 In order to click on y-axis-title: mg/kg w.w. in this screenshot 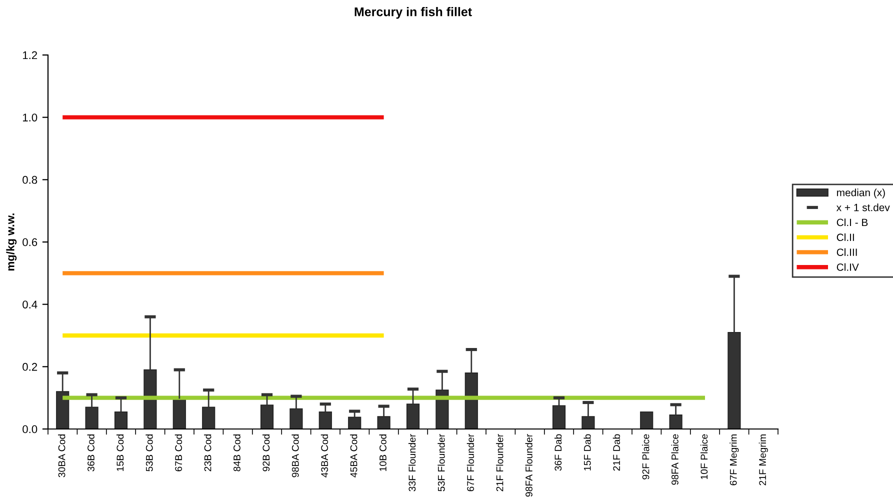, I will do `click(11, 242)`.